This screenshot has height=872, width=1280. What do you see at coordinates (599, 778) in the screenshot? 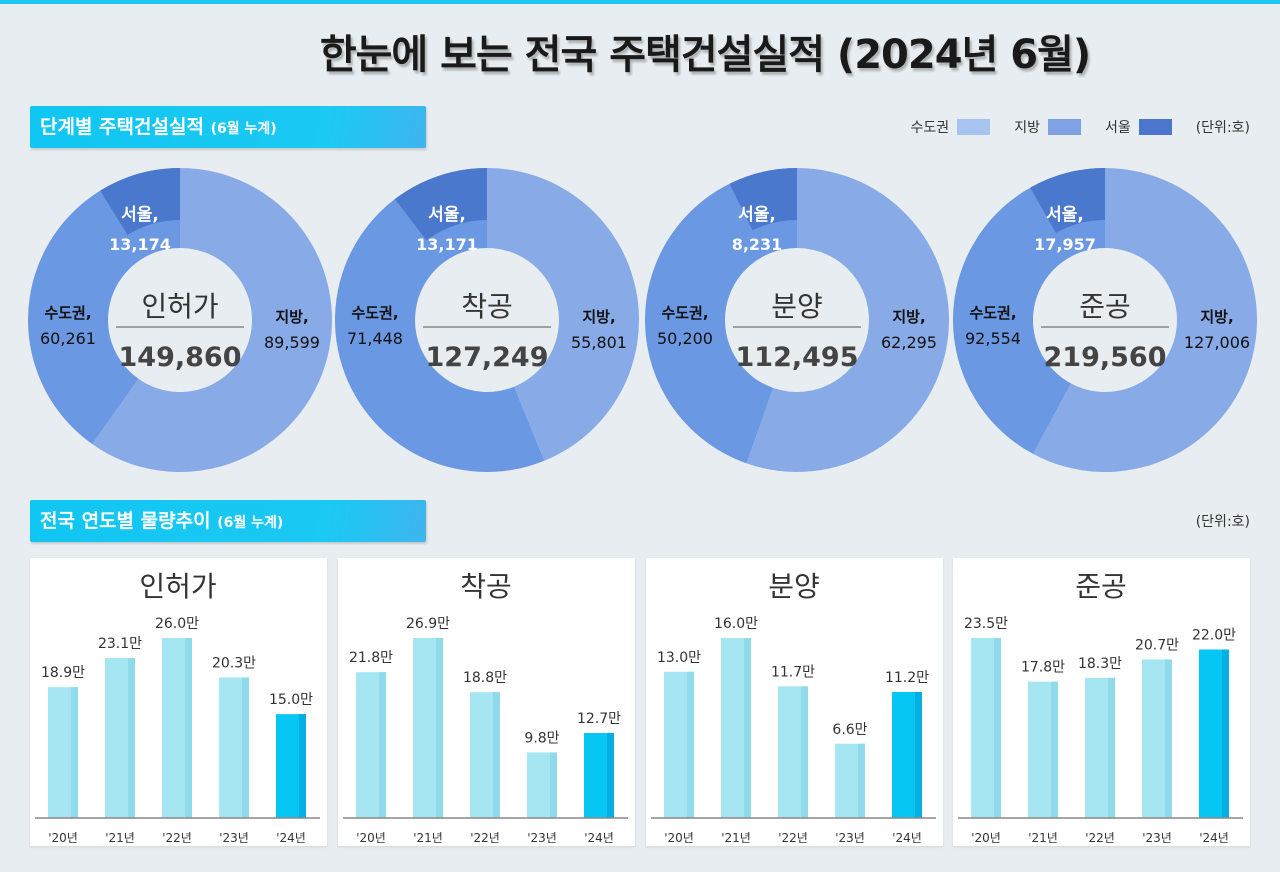
I see `bar-'24년: 12.7만 '24년` at bounding box center [599, 778].